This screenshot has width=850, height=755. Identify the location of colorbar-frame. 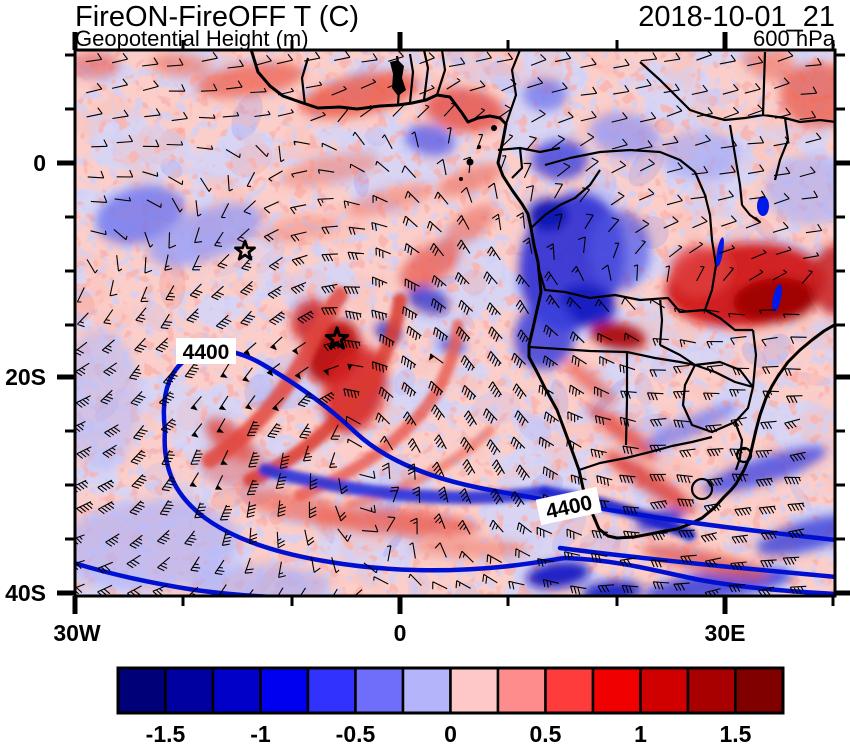
(450, 690).